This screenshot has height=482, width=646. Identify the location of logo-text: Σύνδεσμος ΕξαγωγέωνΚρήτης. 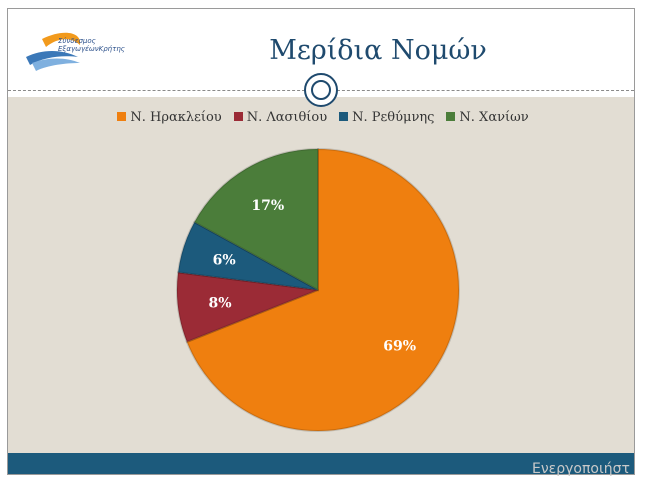
(103, 45).